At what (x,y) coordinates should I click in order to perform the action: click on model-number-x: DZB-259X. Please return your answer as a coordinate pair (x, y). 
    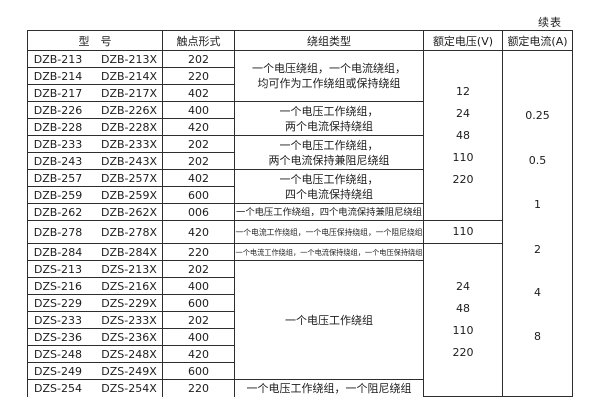
    Looking at the image, I should click on (129, 195).